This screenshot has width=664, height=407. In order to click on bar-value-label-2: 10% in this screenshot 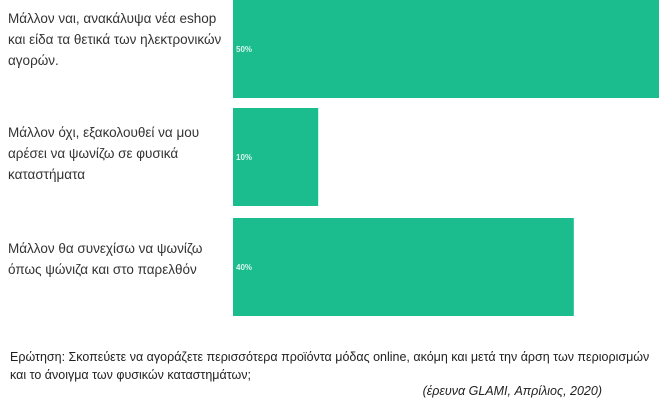, I will do `click(244, 157)`.